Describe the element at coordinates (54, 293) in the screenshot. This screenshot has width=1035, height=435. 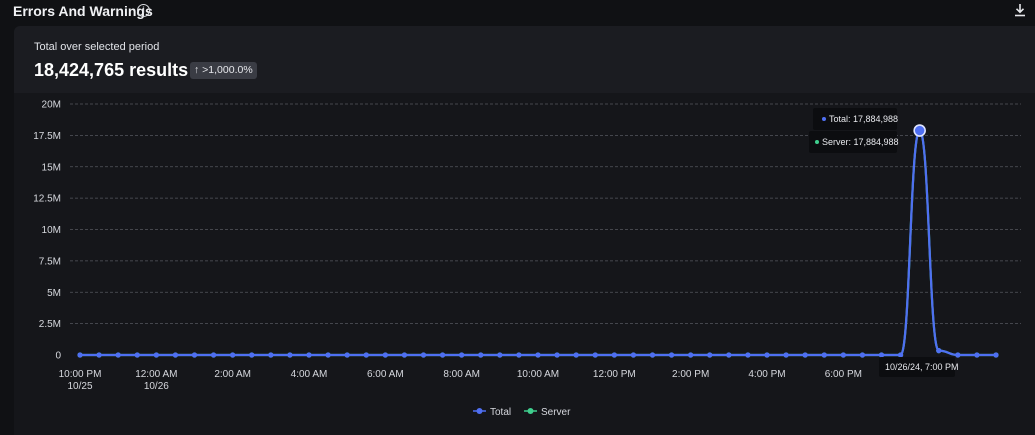
I see `y-tick-label: 5M` at that location.